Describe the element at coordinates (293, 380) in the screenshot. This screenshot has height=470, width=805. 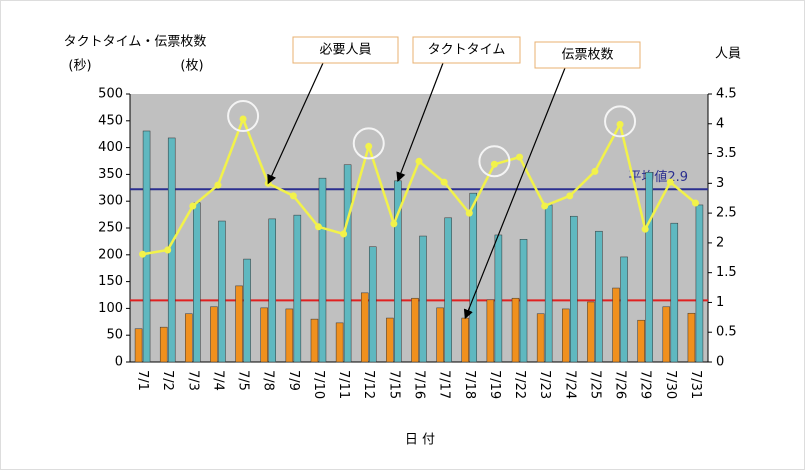
I see `x-tick-label: 7/9` at that location.